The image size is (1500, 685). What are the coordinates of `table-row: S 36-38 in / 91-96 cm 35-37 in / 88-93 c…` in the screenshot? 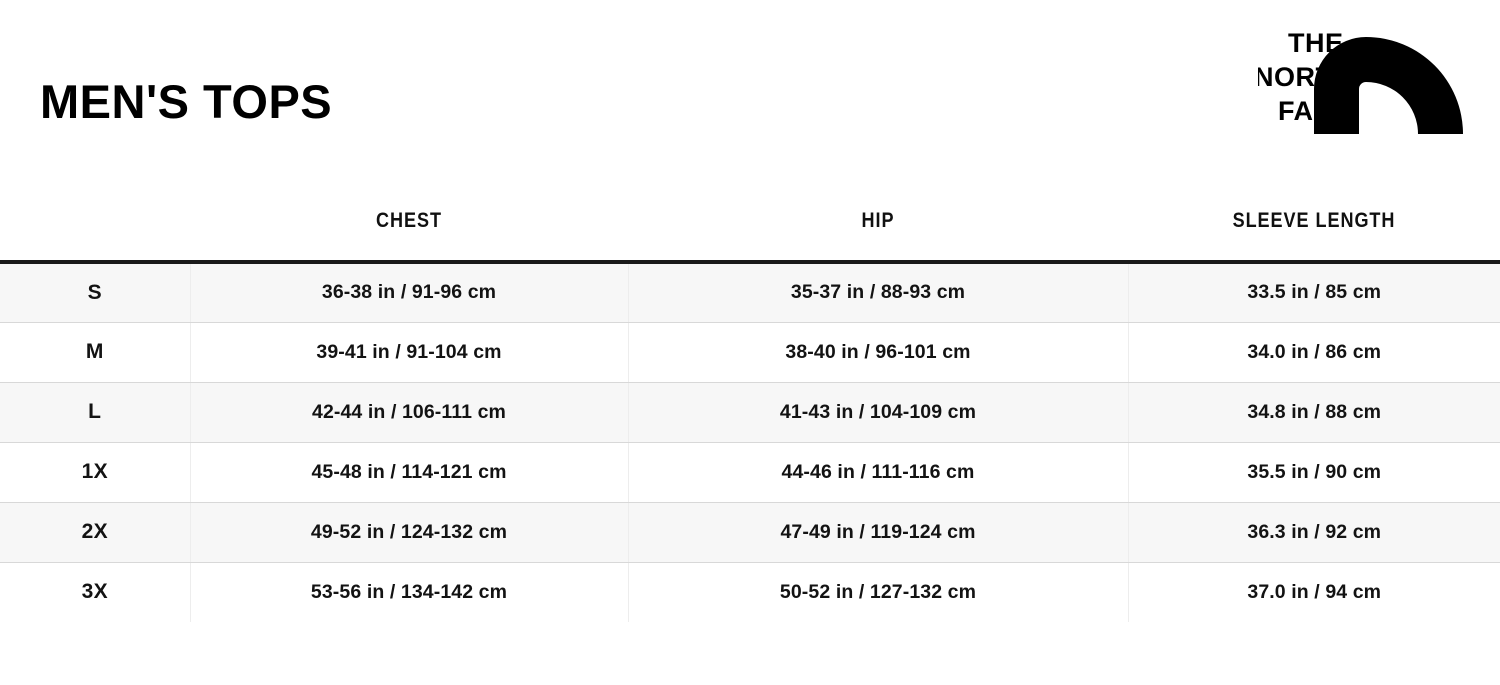 It's located at (750, 292).